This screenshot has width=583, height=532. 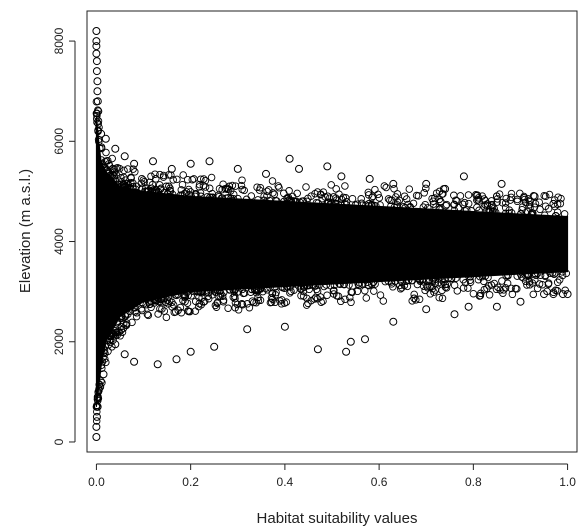 I want to click on y-tick-label: 4000, so click(x=59, y=241).